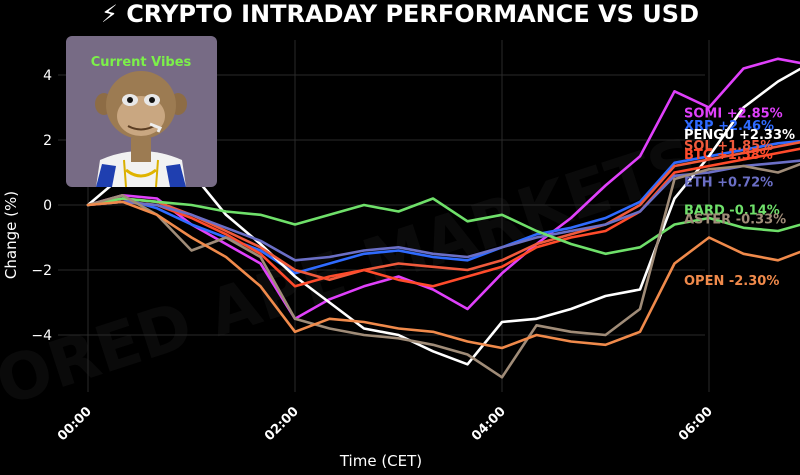 This screenshot has width=800, height=475. Describe the element at coordinates (443, 226) in the screenshot. I see `series-line-bard` at that location.